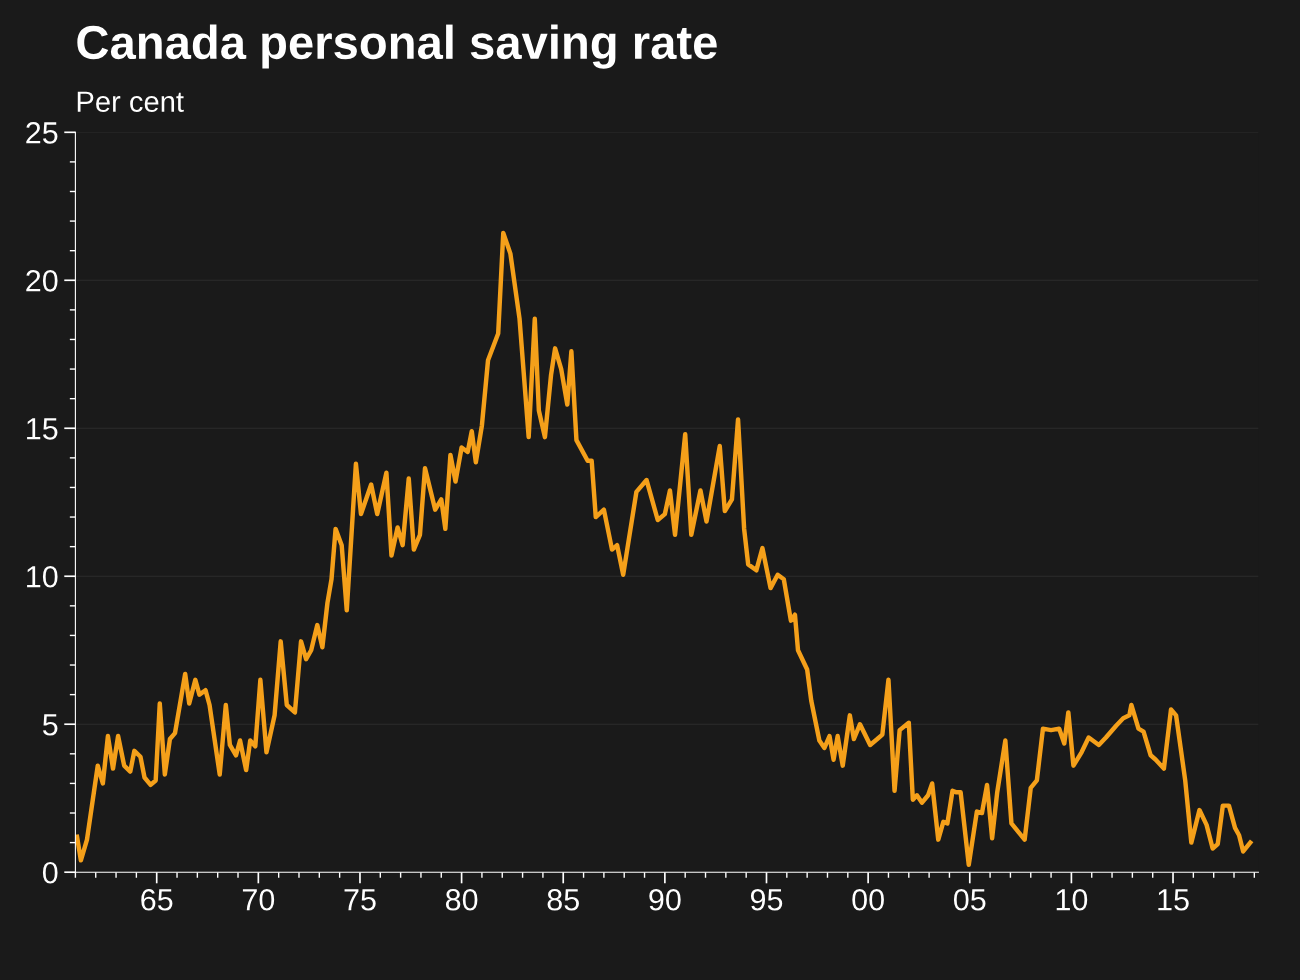 The width and height of the screenshot is (1300, 980). Describe the element at coordinates (563, 899) in the screenshot. I see `x-tick-label: 85` at that location.